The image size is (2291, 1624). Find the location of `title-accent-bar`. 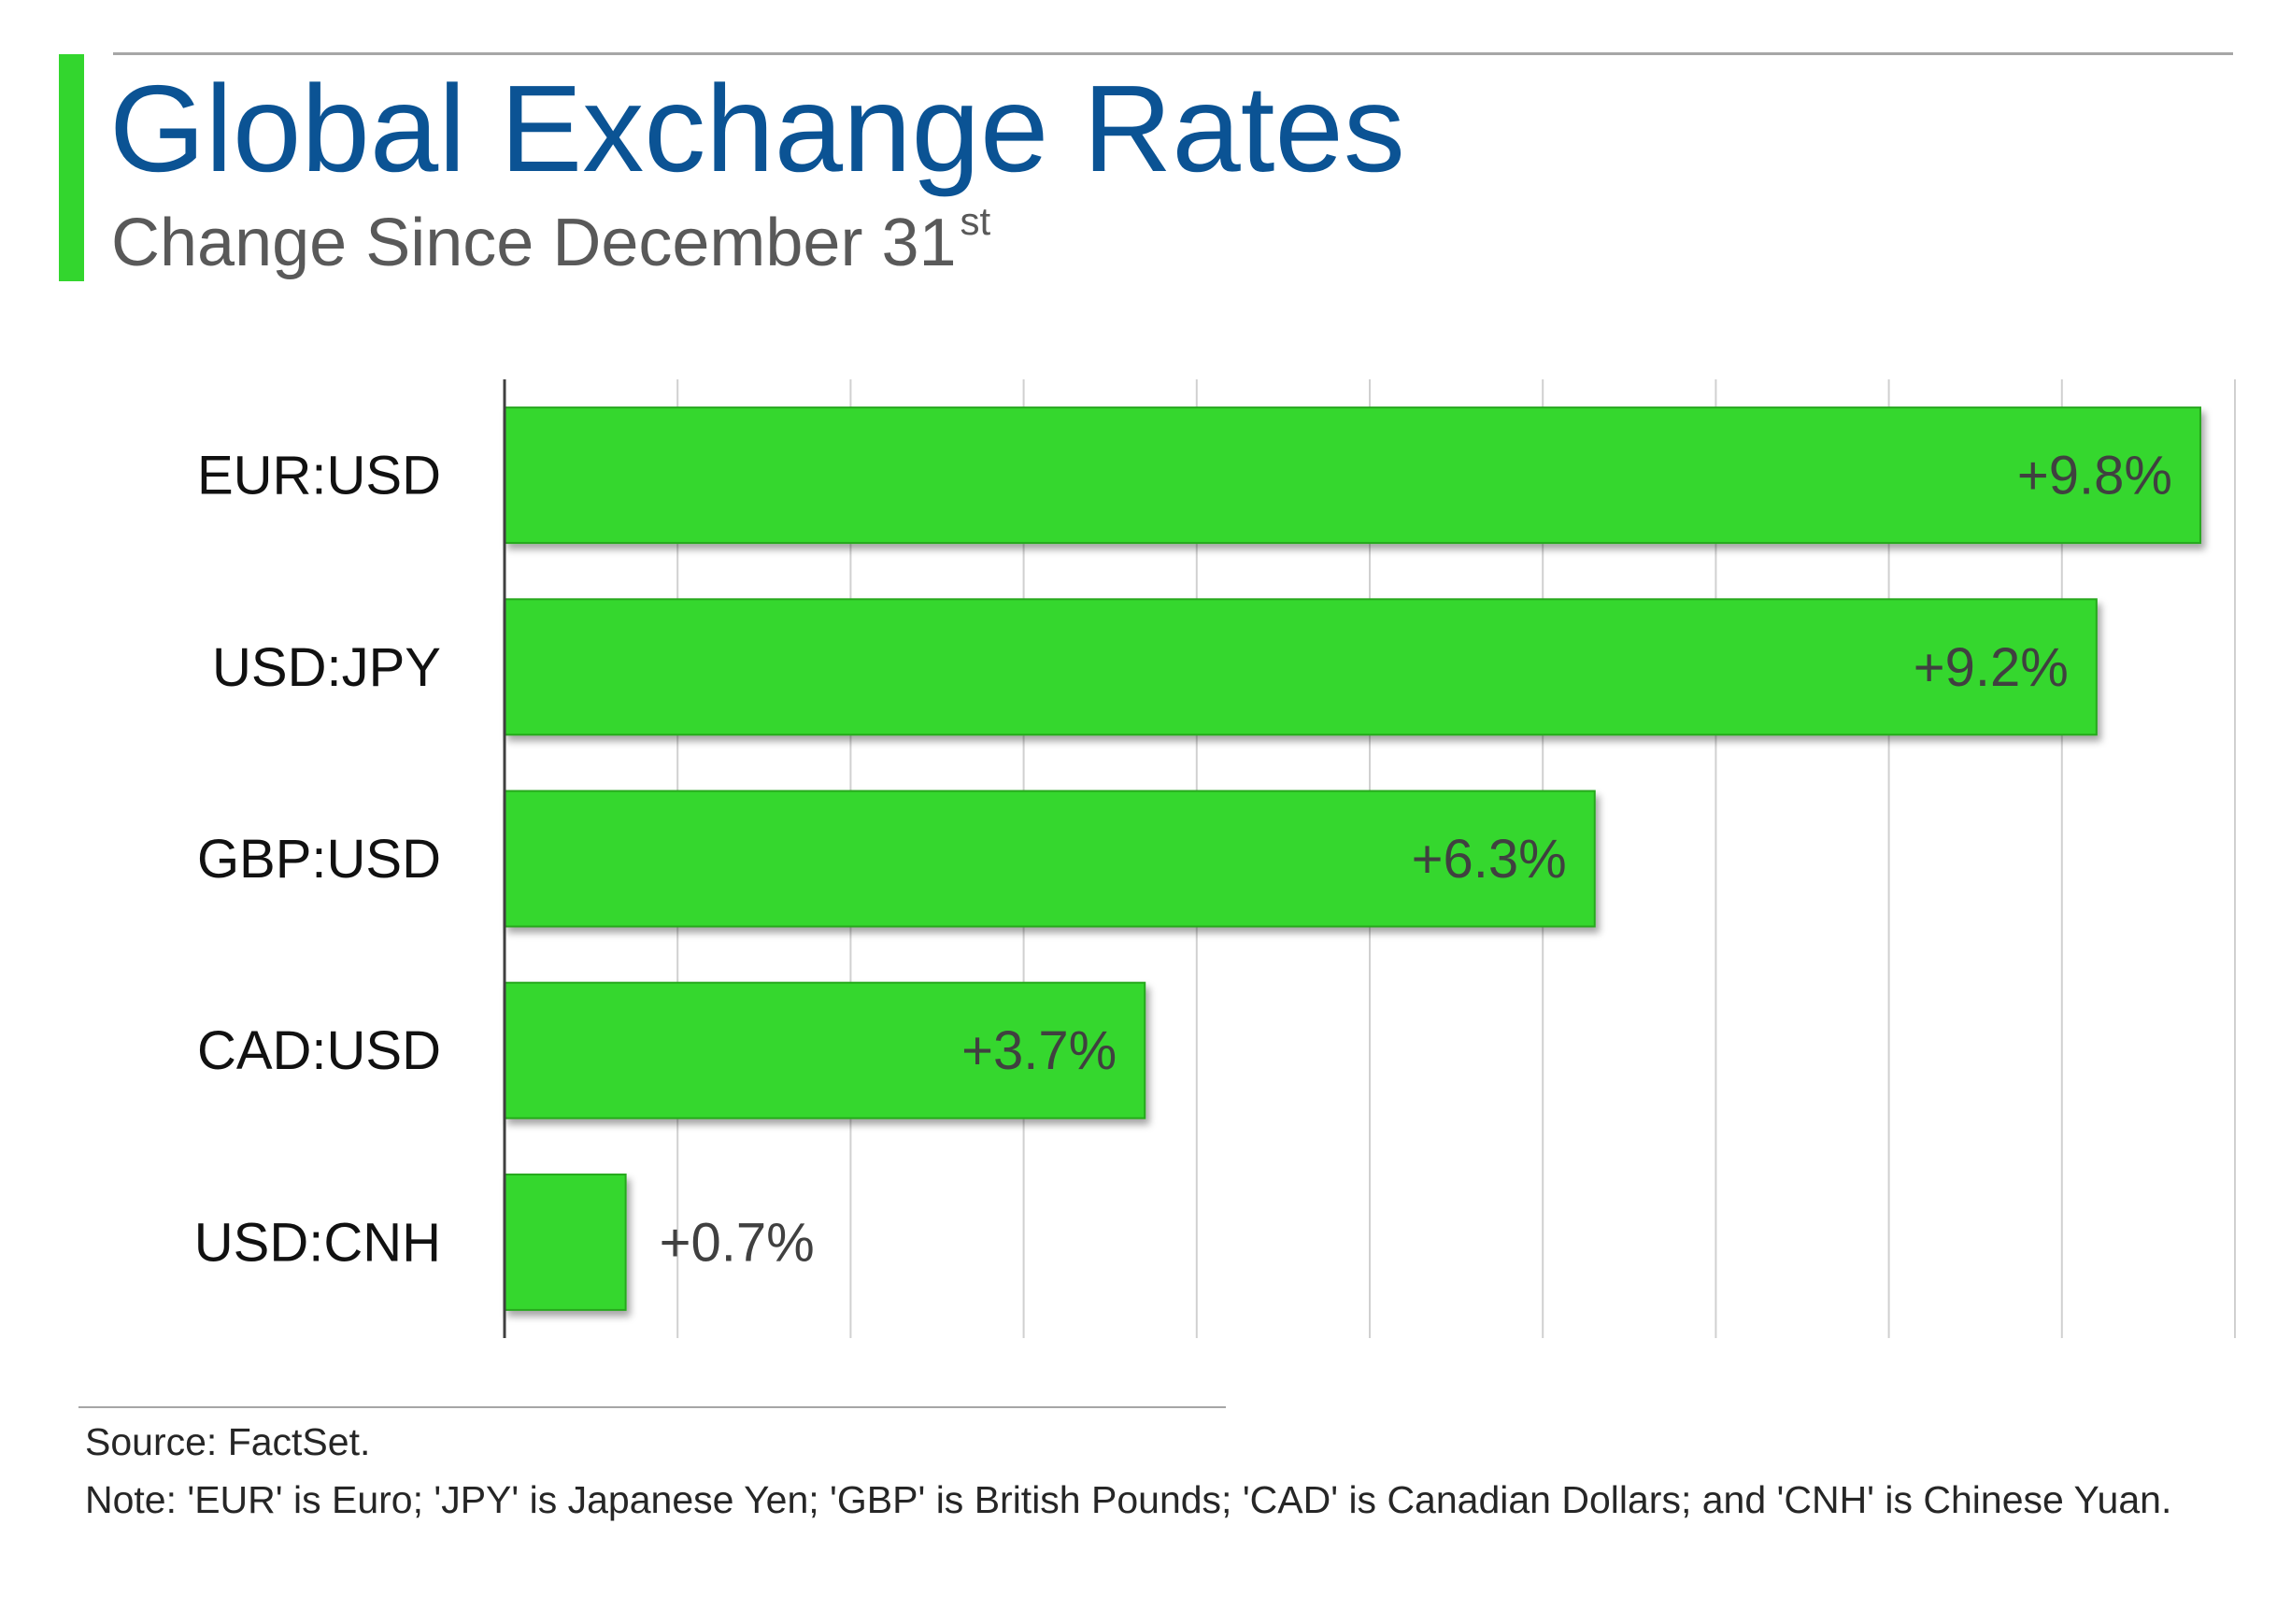

title-accent-bar is located at coordinates (71, 167).